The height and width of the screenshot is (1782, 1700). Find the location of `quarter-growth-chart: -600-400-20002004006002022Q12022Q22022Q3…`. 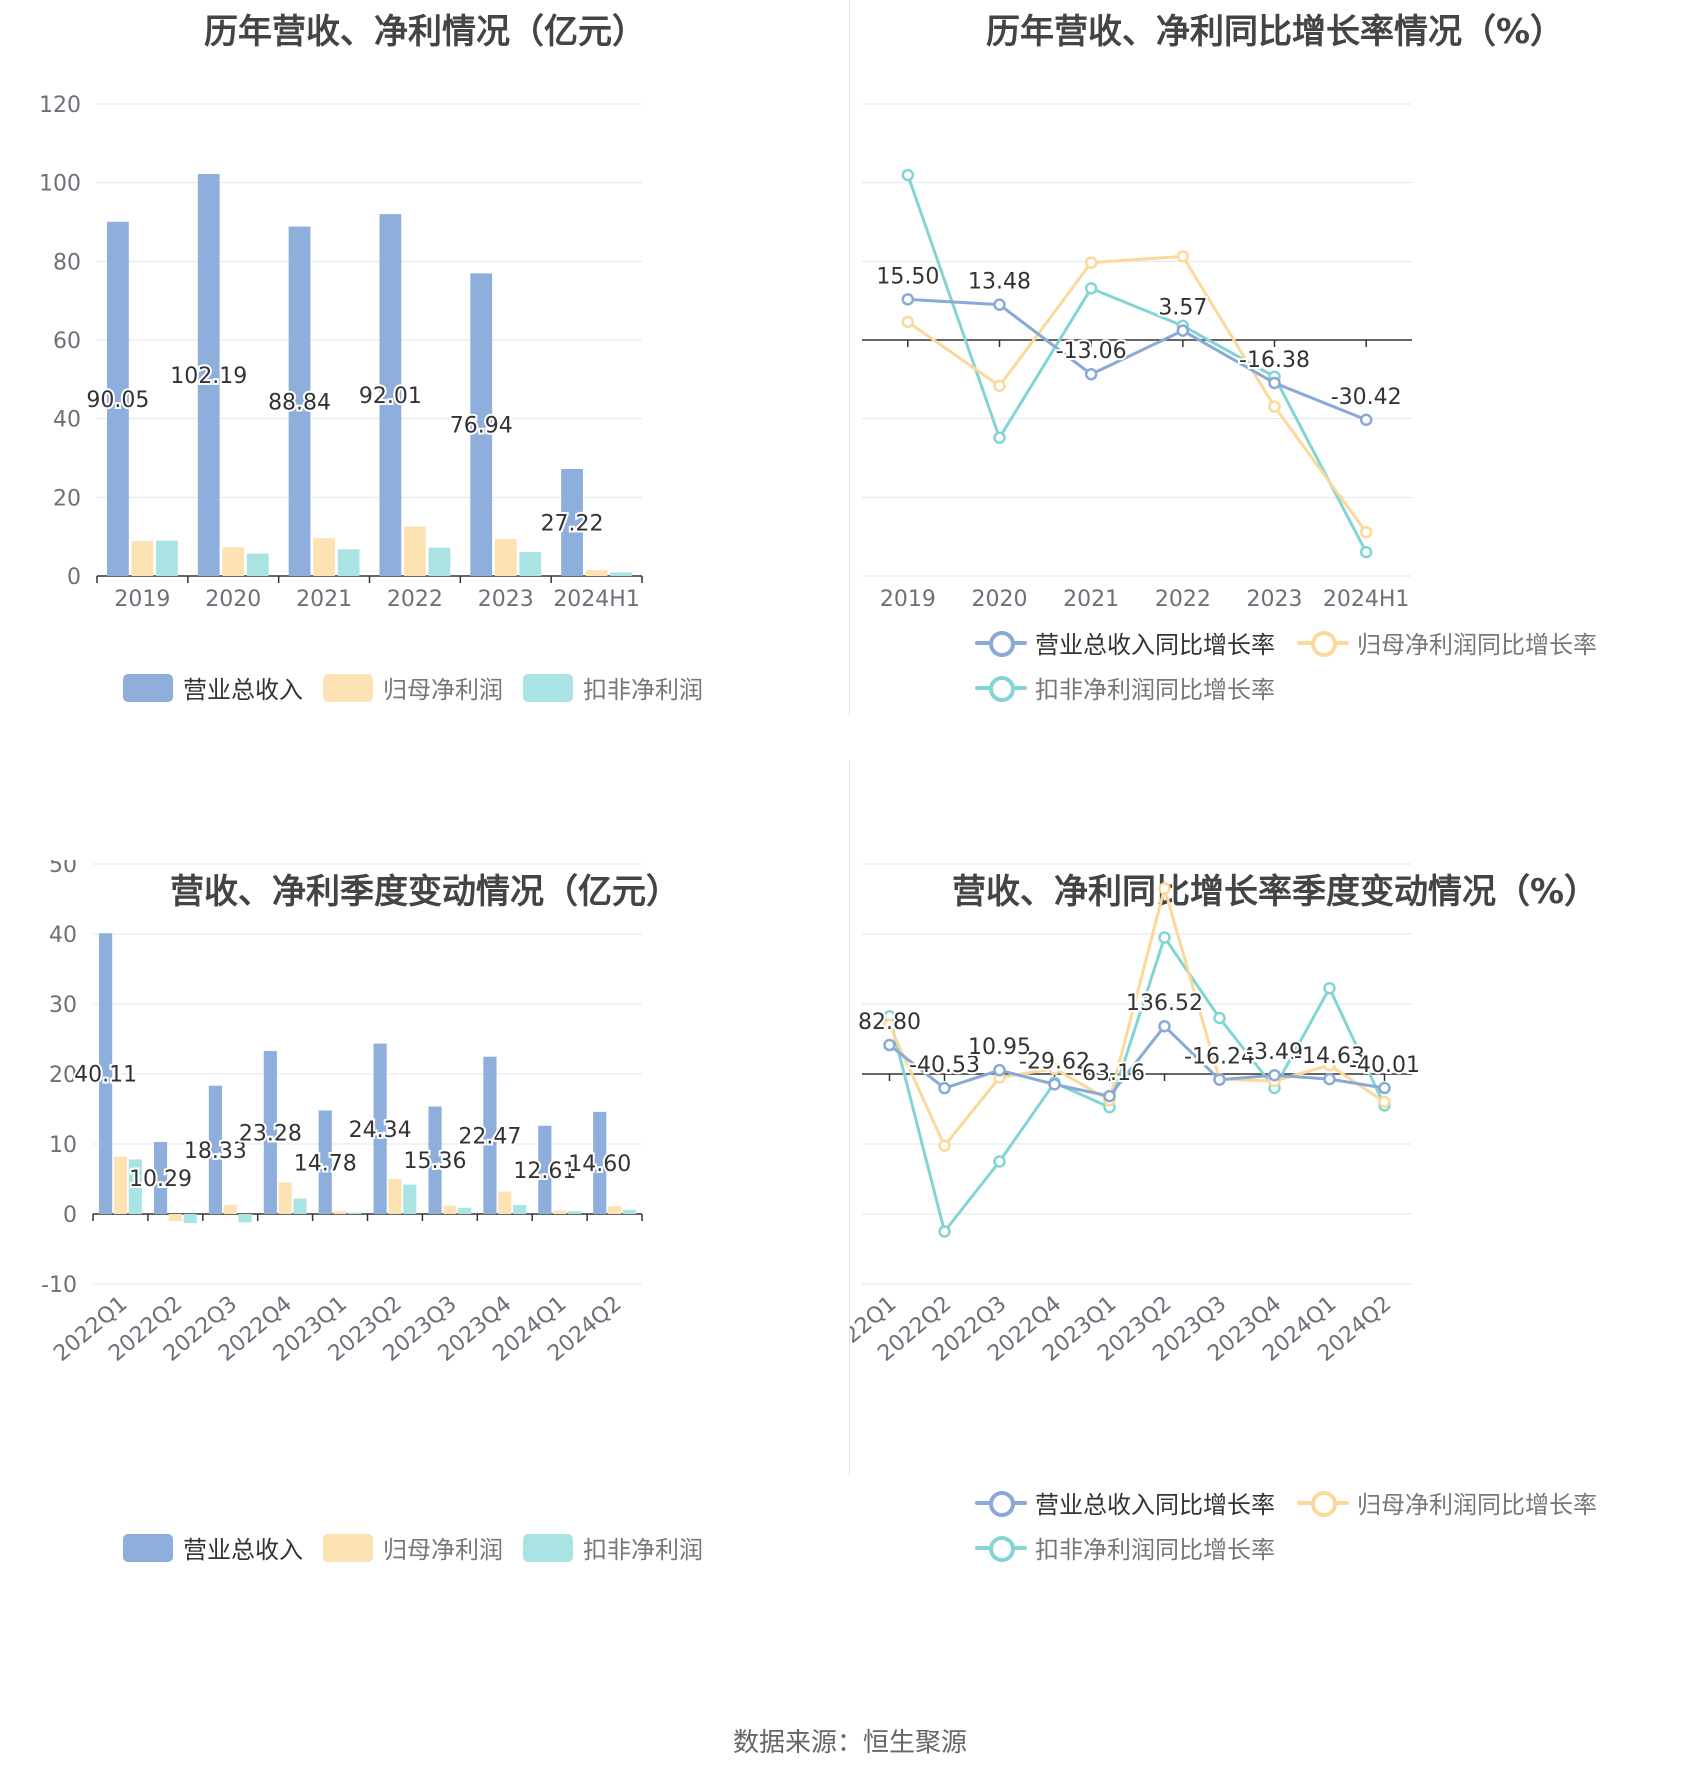

quarter-growth-chart: -600-400-20002004006002022Q12022Q22022Q3… is located at coordinates (1136, 1115).